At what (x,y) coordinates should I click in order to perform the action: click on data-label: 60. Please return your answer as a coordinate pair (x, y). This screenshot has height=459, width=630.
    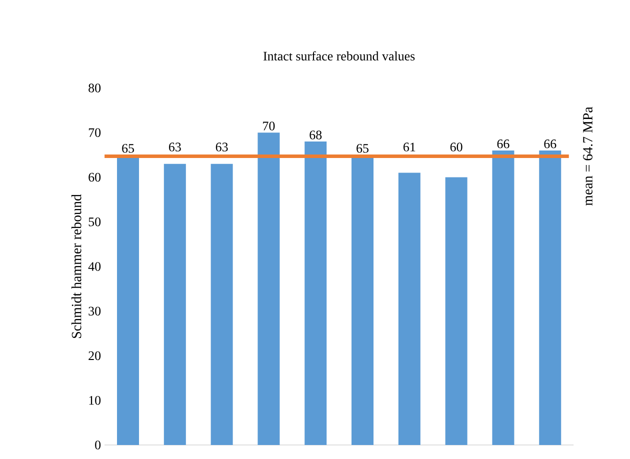
    Looking at the image, I should click on (456, 147).